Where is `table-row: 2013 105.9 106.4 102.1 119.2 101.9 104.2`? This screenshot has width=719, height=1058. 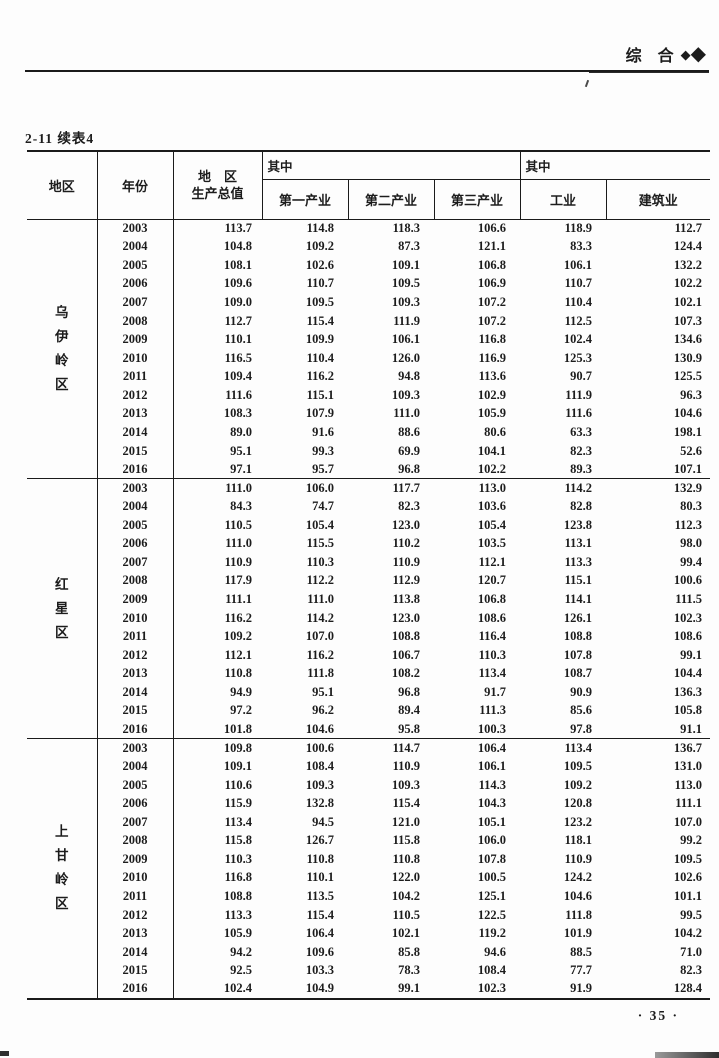
table-row: 2013 105.9 106.4 102.1 119.2 101.9 104.2 is located at coordinates (368, 933).